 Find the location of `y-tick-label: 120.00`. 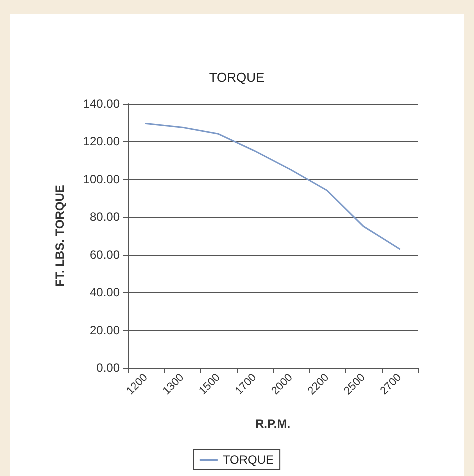

y-tick-label: 120.00 is located at coordinates (101, 141).